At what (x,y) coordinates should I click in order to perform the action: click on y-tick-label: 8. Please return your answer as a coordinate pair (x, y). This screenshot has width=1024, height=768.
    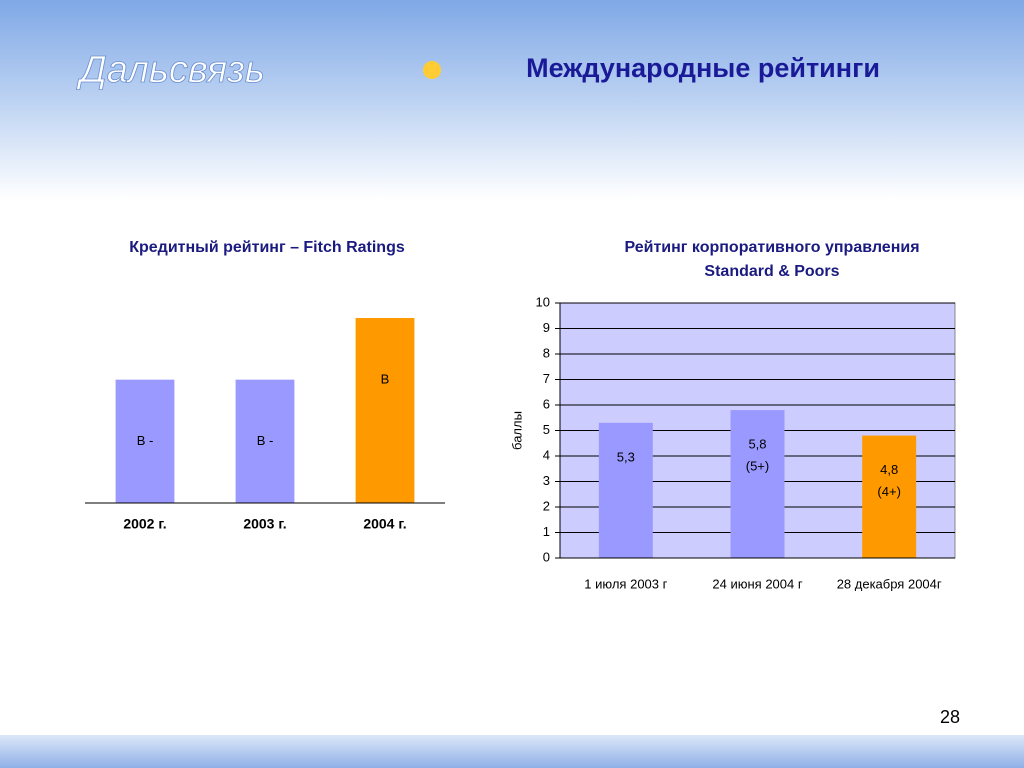
    Looking at the image, I should click on (546, 352).